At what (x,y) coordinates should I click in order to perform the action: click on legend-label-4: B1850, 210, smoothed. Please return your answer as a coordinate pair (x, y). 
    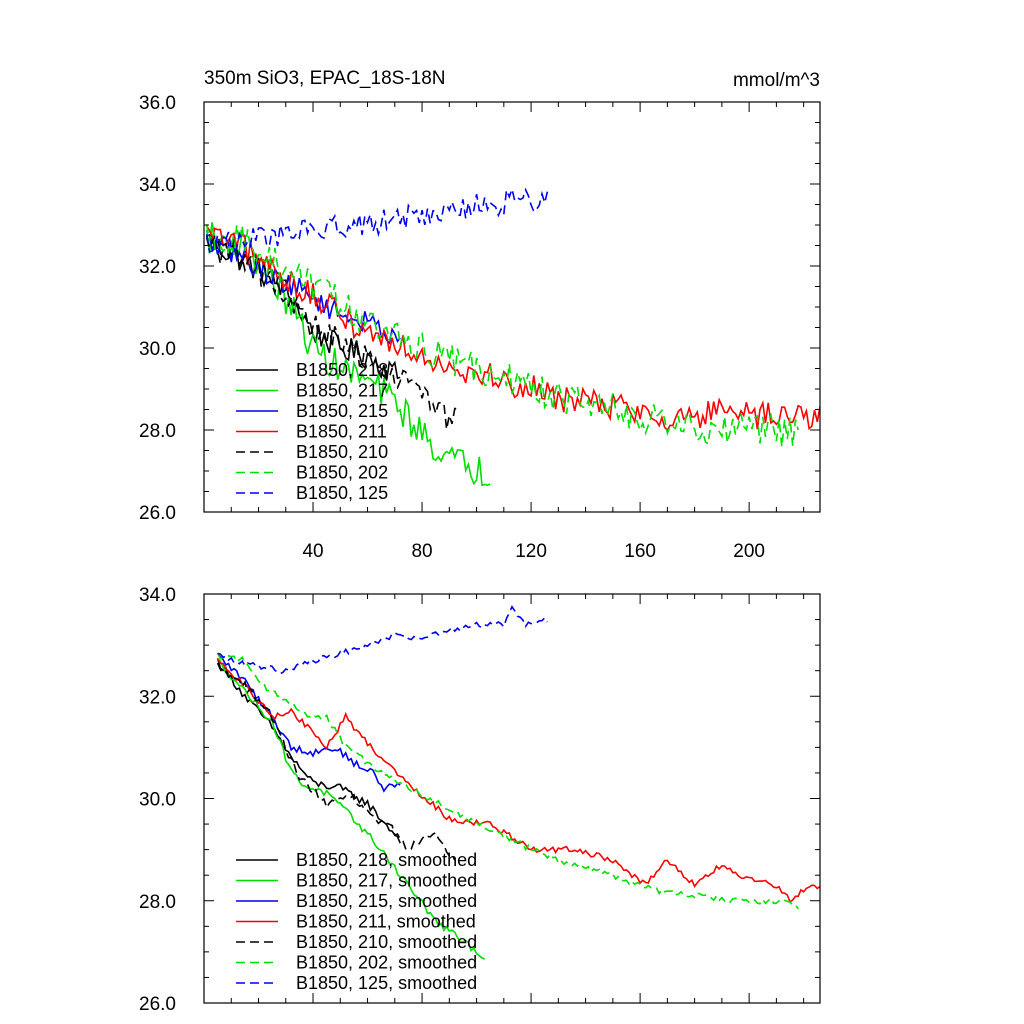
    Looking at the image, I should click on (386, 942).